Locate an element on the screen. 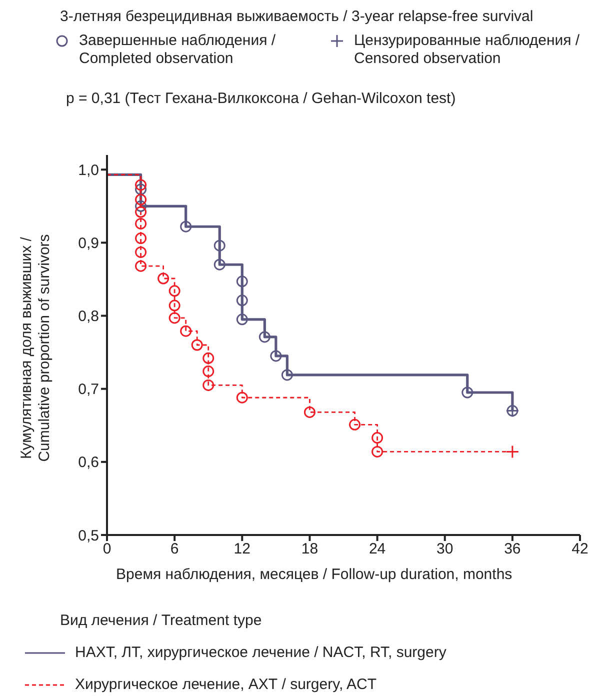  x-tick-label: 0 is located at coordinates (107, 549).